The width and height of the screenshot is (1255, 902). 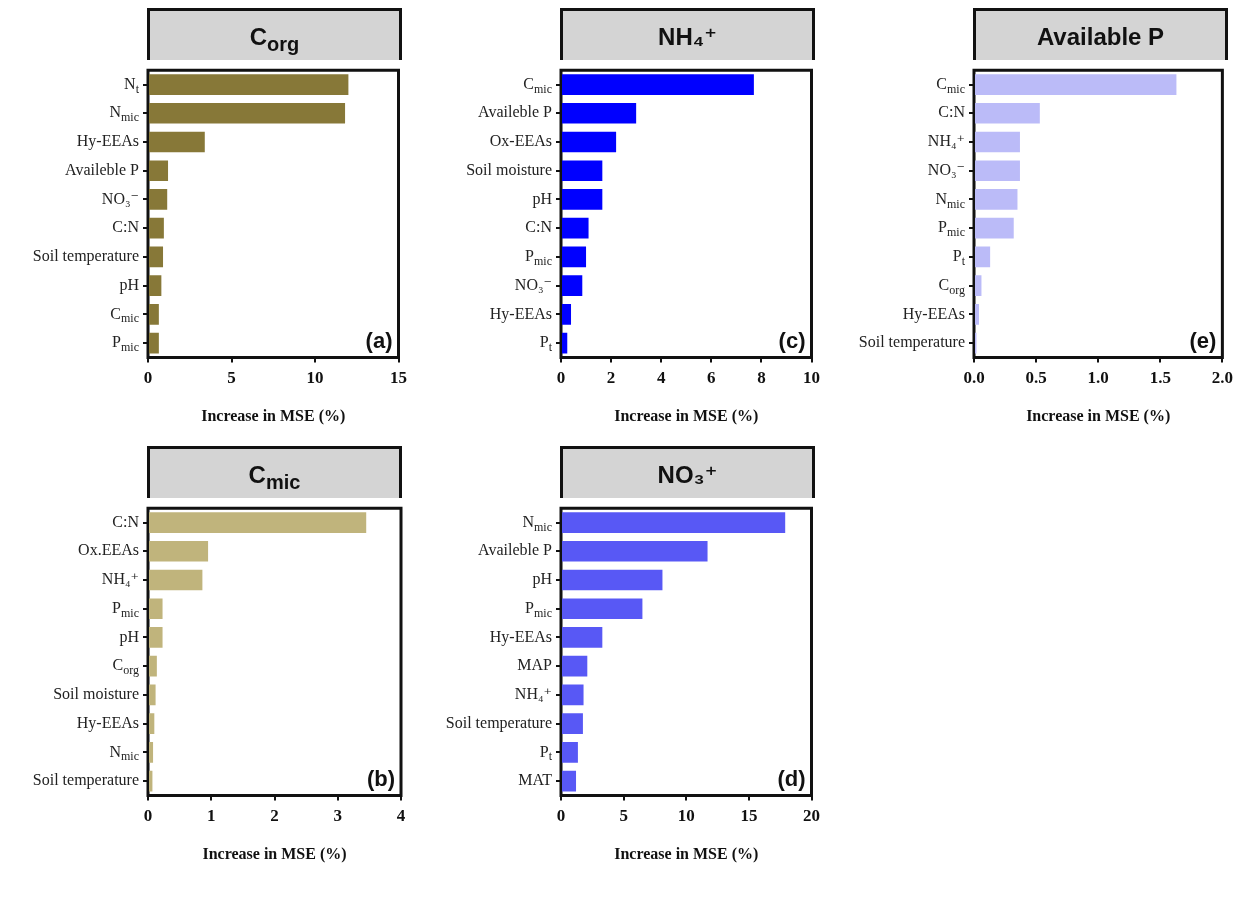 What do you see at coordinates (211, 815) in the screenshot?
I see `x-tick-label: 1` at bounding box center [211, 815].